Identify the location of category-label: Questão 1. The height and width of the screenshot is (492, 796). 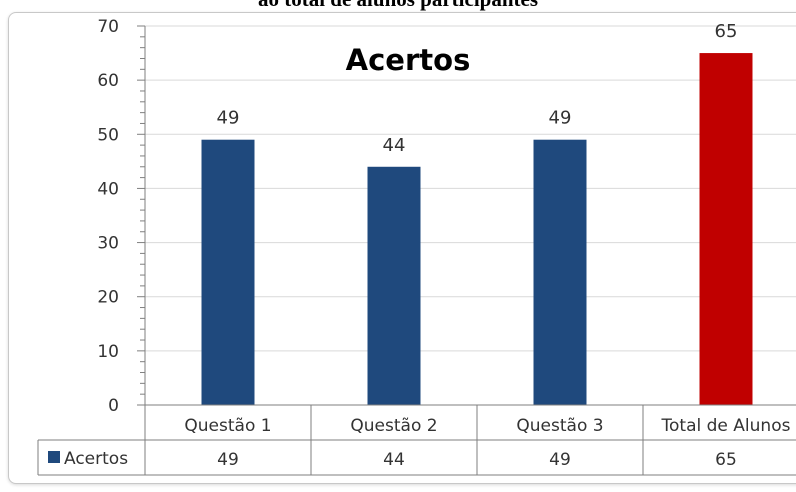
(227, 426).